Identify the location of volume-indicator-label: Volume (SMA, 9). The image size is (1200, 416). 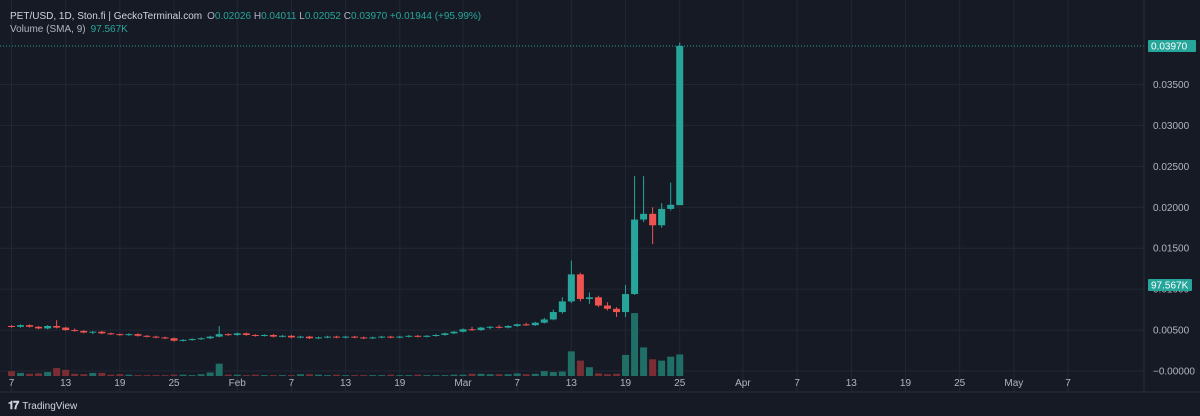
(48, 29).